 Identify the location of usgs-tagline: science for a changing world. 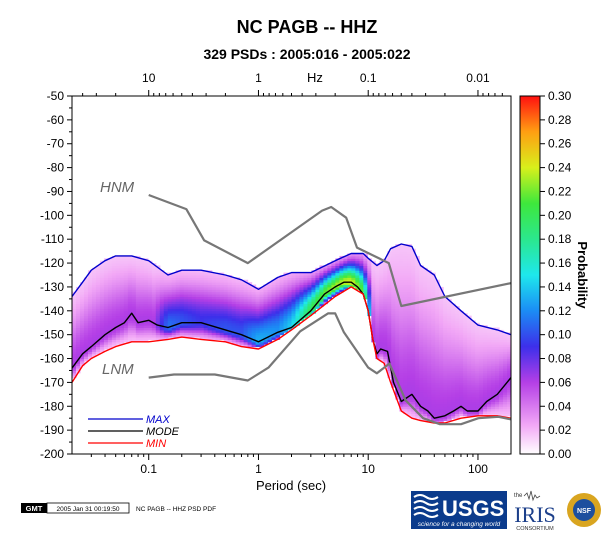
(459, 524).